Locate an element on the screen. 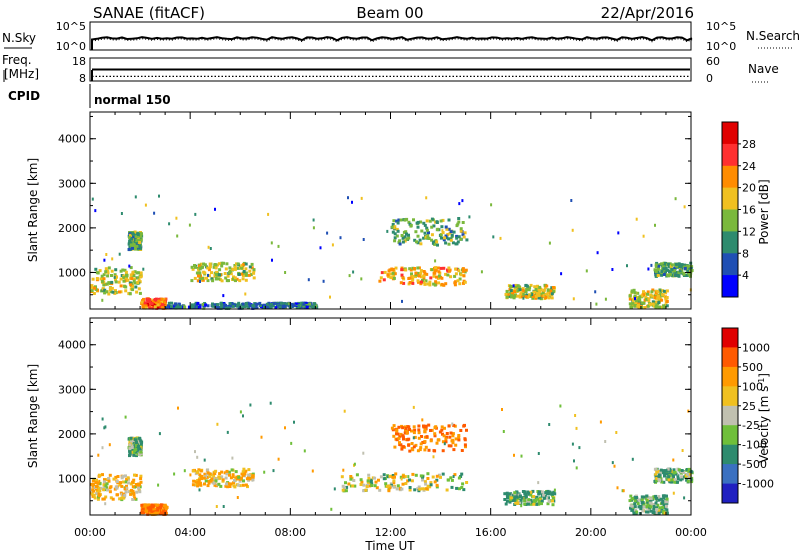 This screenshot has height=554, width=800. noise-right-tick-top: 10^5 is located at coordinates (721, 26).